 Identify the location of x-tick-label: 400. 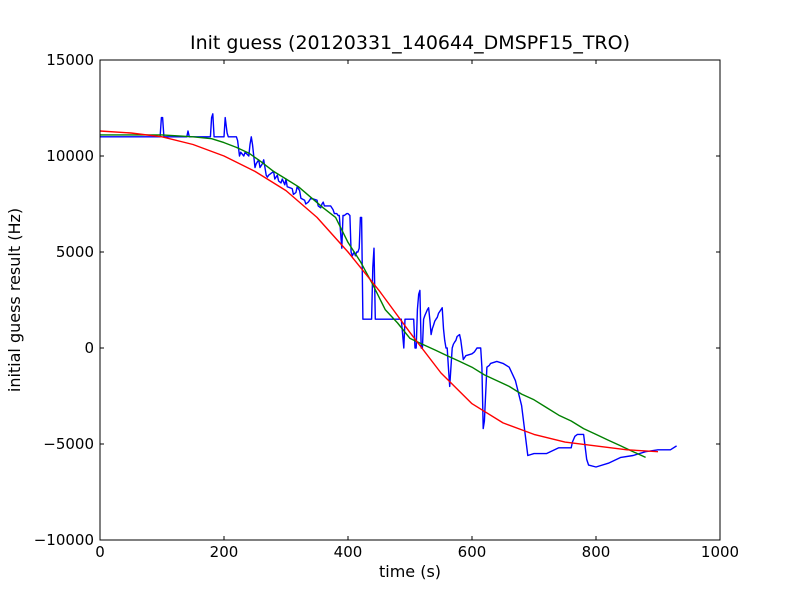
(348, 552).